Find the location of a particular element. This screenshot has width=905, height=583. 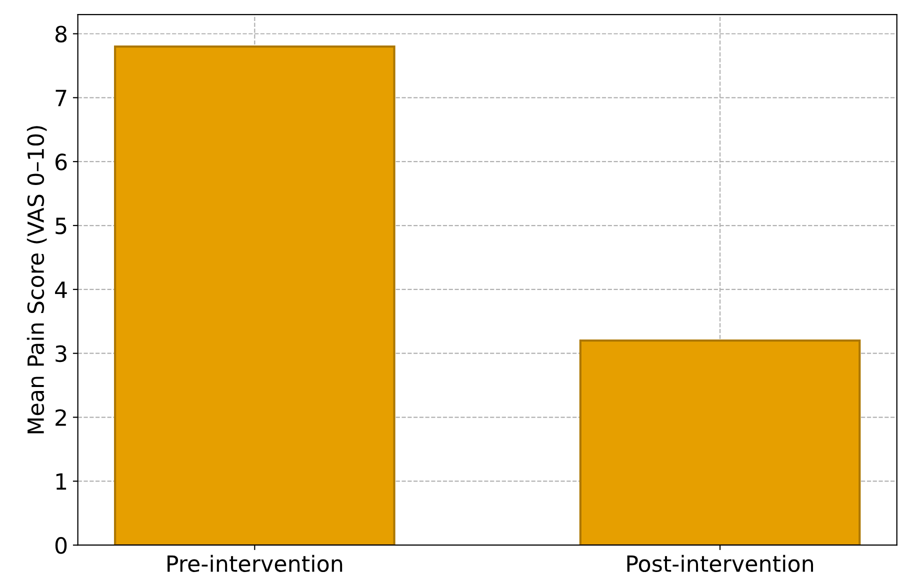

y-tick-label: 1 is located at coordinates (61, 481).